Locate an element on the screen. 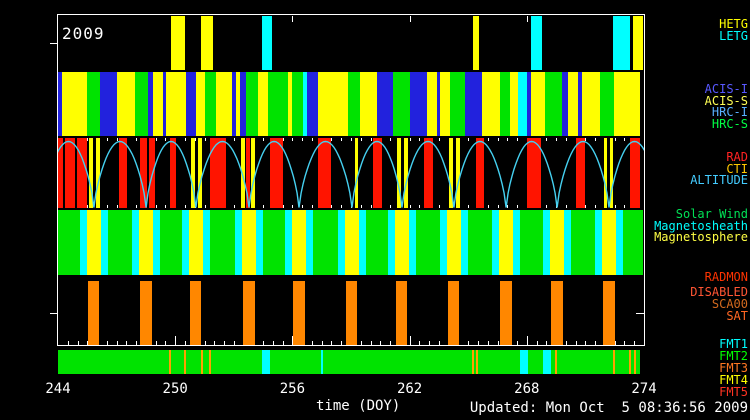 This screenshot has width=750, height=420. legend-label-hetg: HETG is located at coordinates (733, 24).